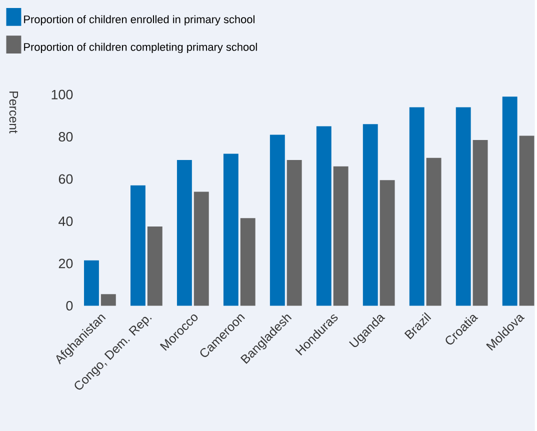  What do you see at coordinates (13, 112) in the screenshot?
I see `y-axis-title: Percent` at bounding box center [13, 112].